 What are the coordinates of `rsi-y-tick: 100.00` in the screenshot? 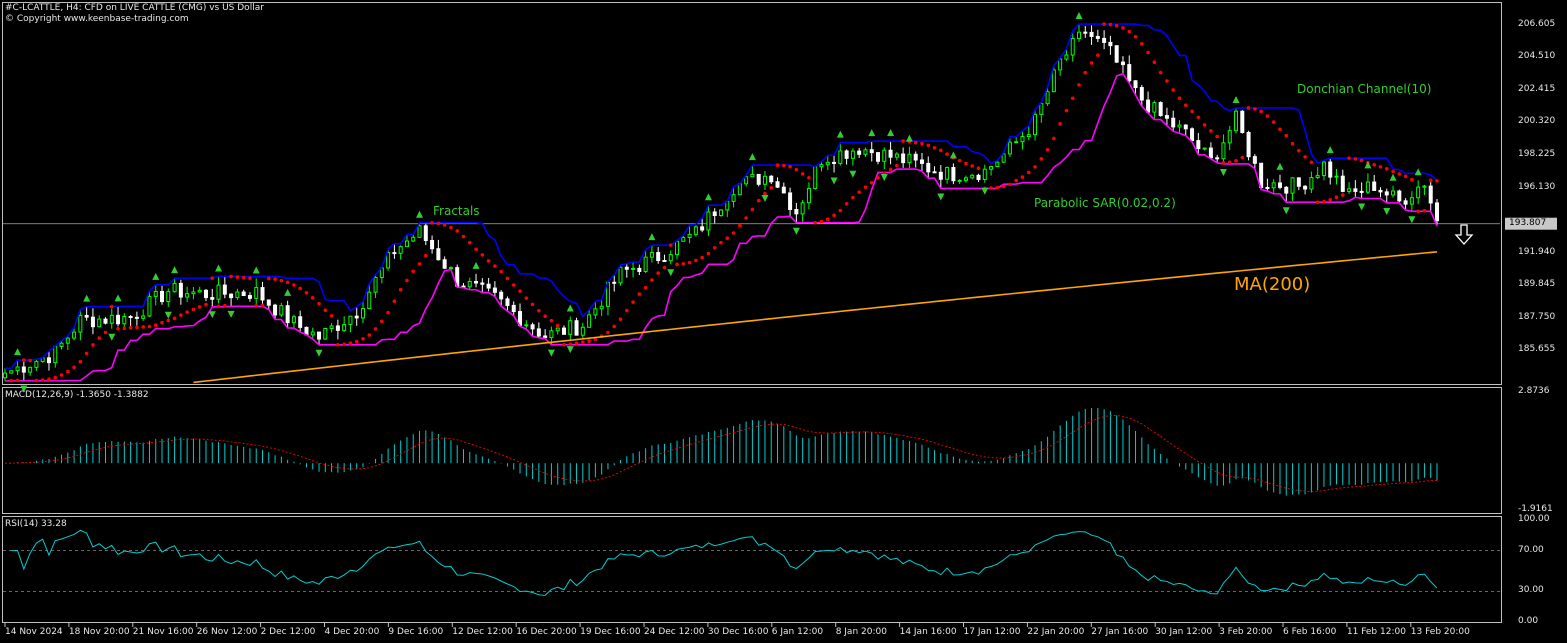 It's located at (1534, 519).